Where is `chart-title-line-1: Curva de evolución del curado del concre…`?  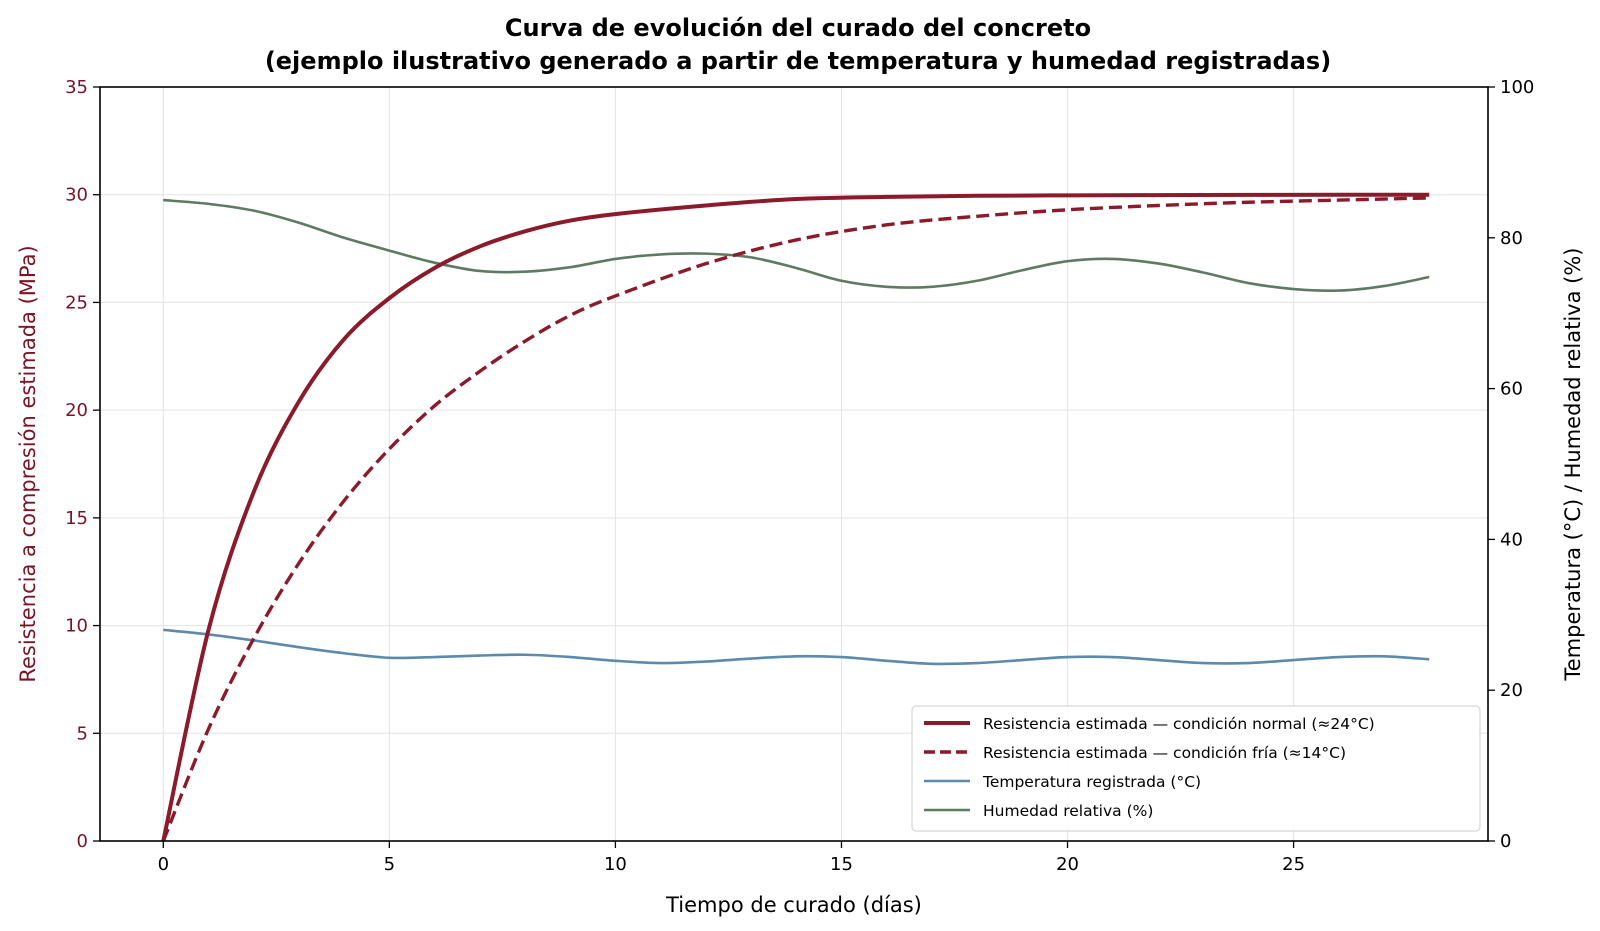
chart-title-line-1: Curva de evolución del curado del concre… is located at coordinates (798, 28).